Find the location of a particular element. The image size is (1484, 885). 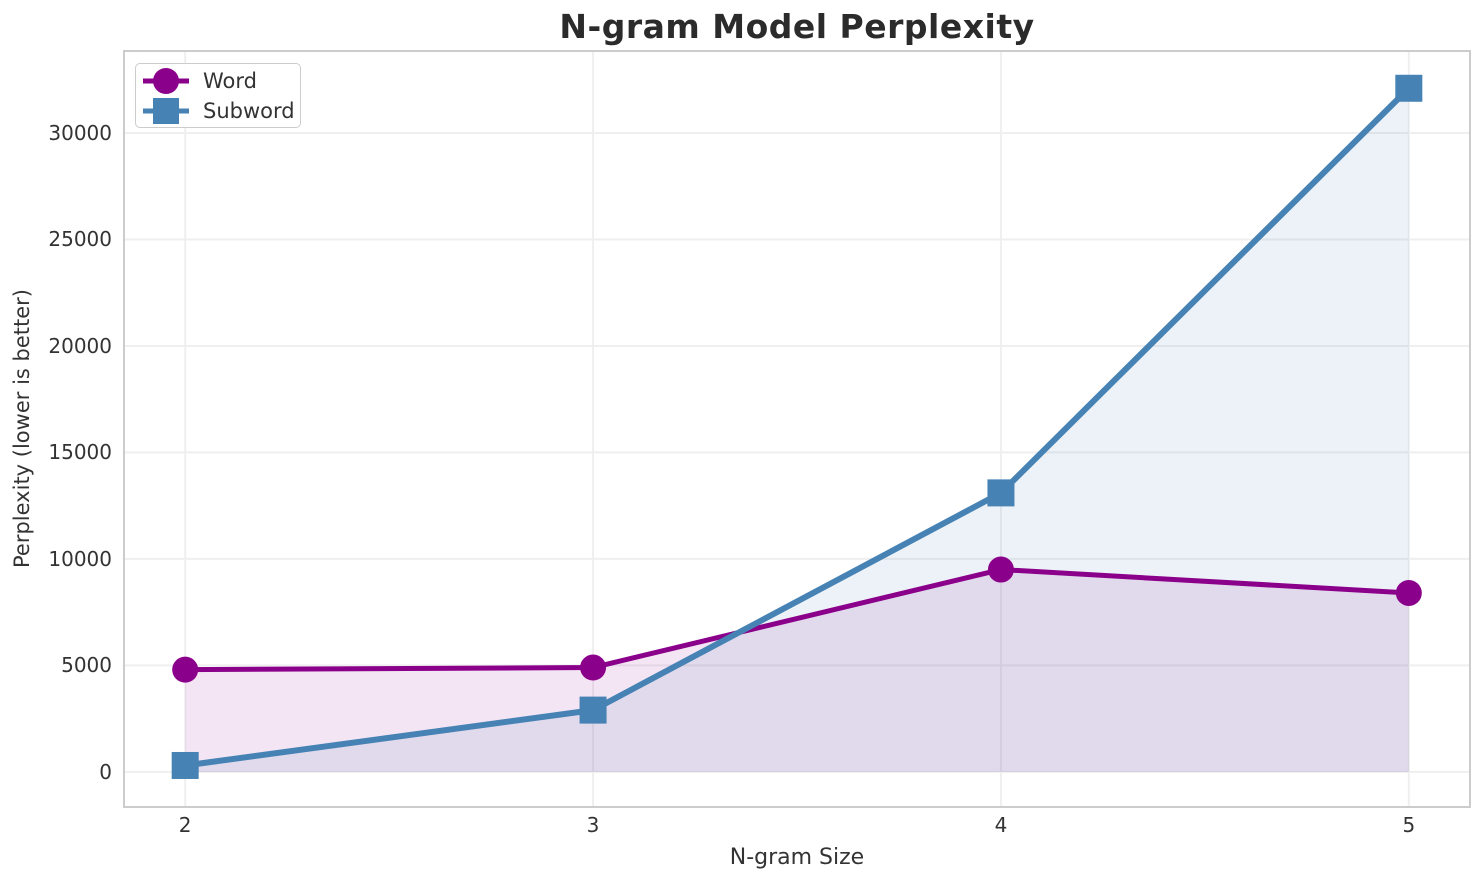

word-line-circle-marker-icon is located at coordinates (166, 80).